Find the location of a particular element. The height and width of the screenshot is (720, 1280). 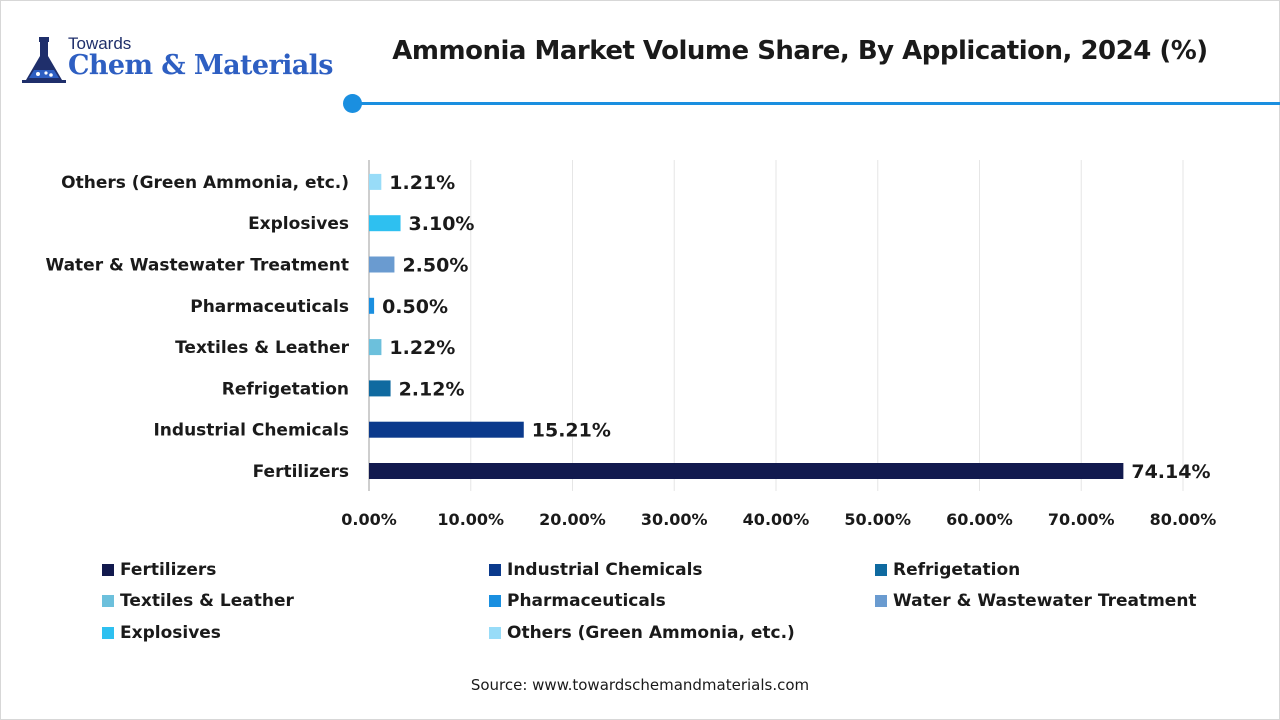

legend-item: Industrial Chemicals is located at coordinates (596, 570).